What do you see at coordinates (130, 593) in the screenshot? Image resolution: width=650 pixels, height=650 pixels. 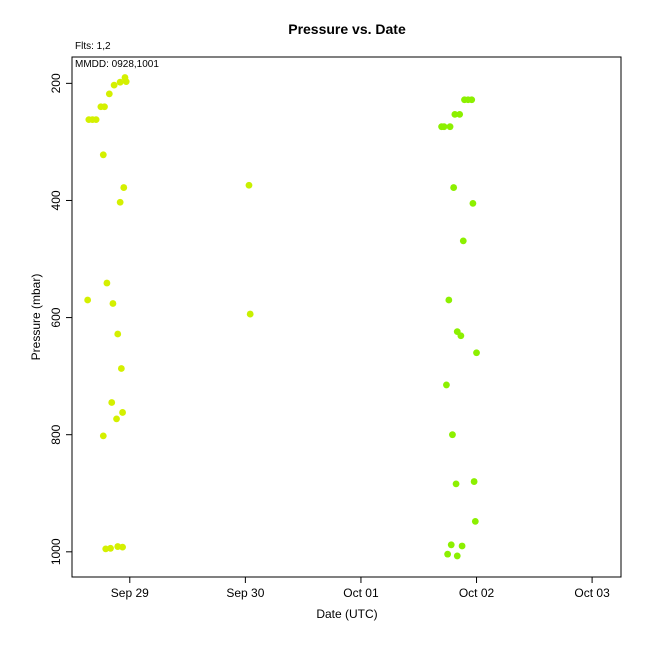 I see `x-tick-label: Sep 29` at bounding box center [130, 593].